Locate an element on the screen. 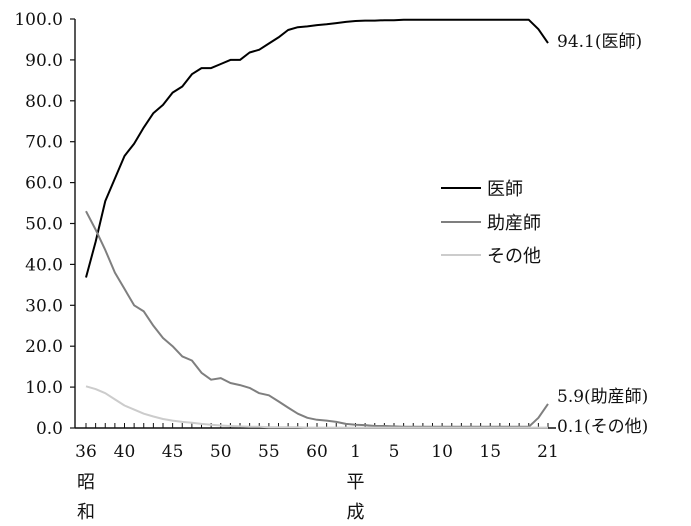 The image size is (691, 526). era-label-char: 平 is located at coordinates (356, 482).